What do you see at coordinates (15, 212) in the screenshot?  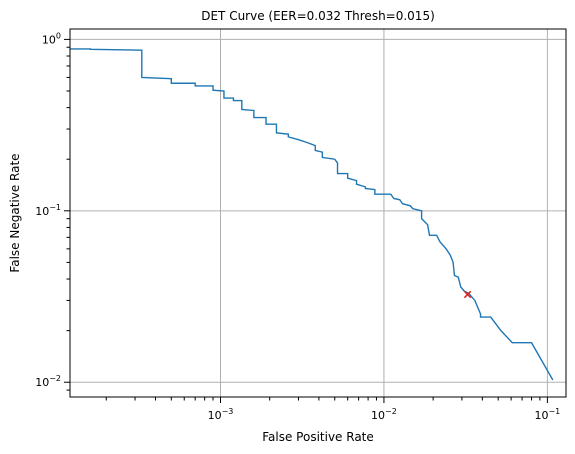 I see `y-axis-label: False Negative Rate` at bounding box center [15, 212].